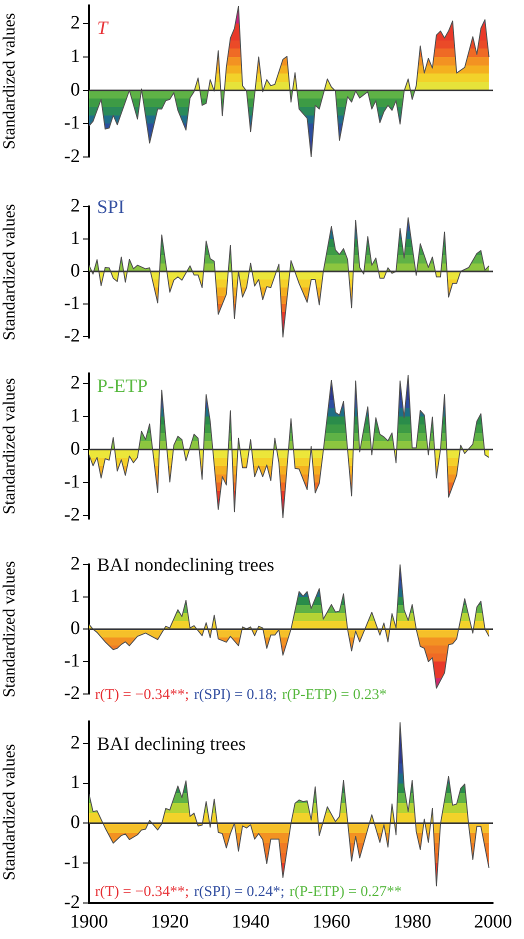  What do you see at coordinates (169, 921) in the screenshot?
I see `x-tick-label: 1920` at bounding box center [169, 921].